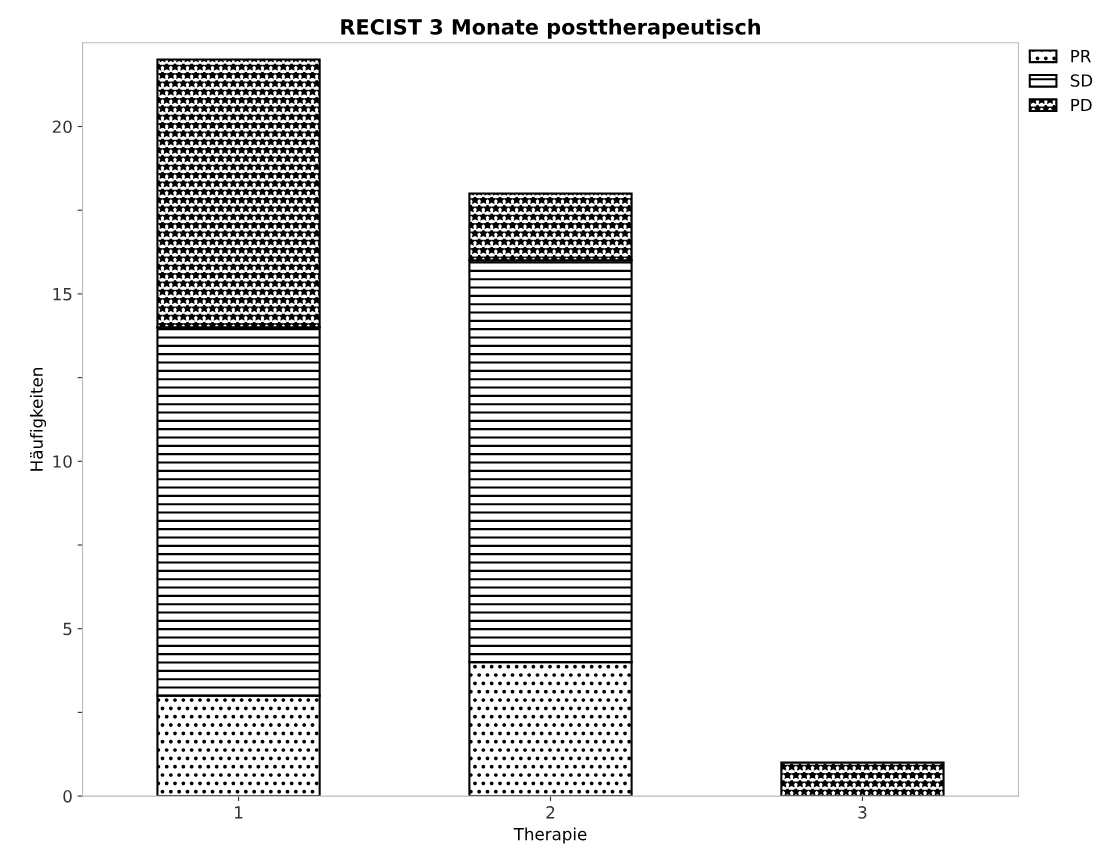  Describe the element at coordinates (67, 629) in the screenshot. I see `y-tick-label: 5` at that location.